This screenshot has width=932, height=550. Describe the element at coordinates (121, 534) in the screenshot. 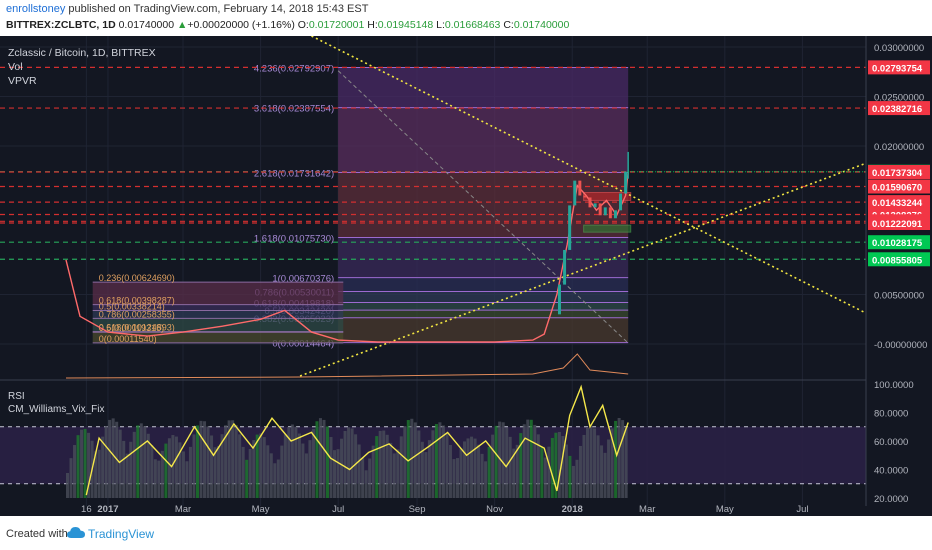

I see `tradingview-brand: TradingView` at that location.